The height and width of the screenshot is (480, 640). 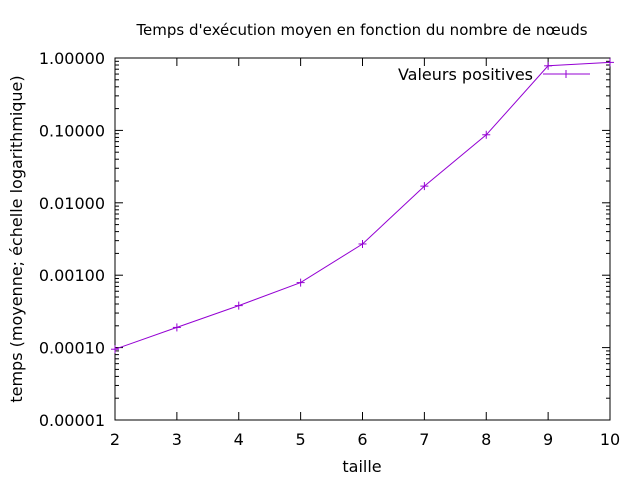 I want to click on y-tick-label: 1.00000, so click(x=72, y=58).